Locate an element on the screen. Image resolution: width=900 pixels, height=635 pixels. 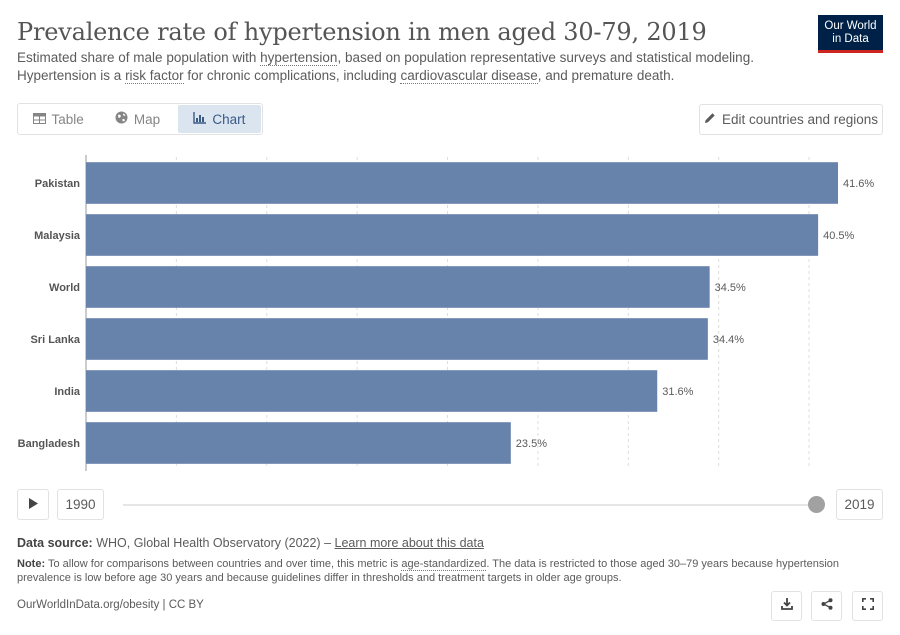
play-icon is located at coordinates (33, 505).